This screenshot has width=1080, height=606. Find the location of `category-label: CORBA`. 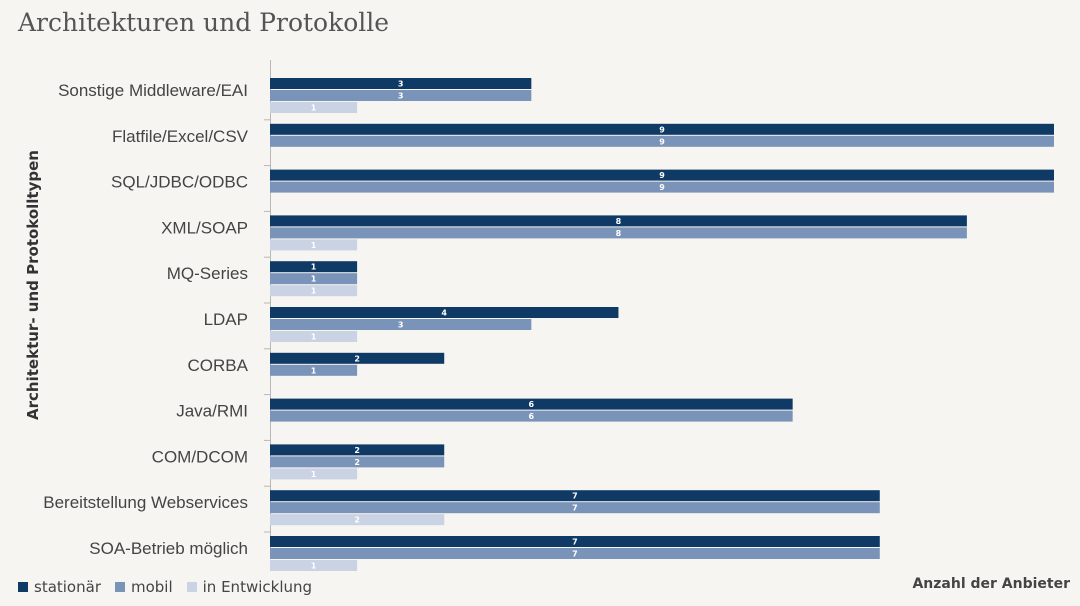

category-label: CORBA is located at coordinates (218, 365).